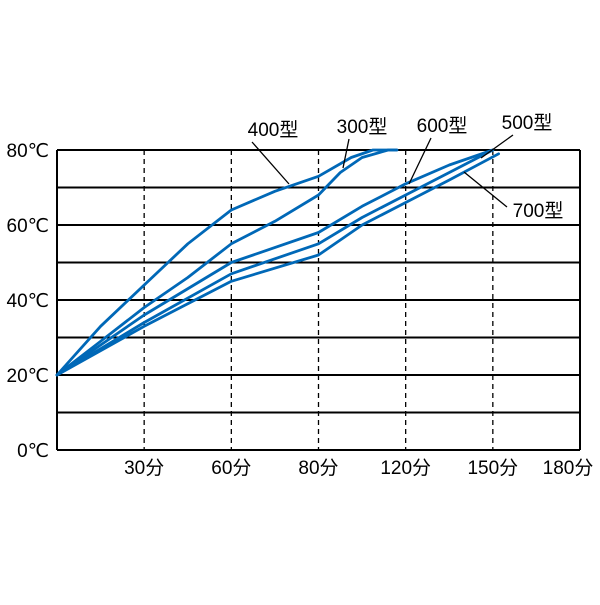 This screenshot has height=605, width=600. What do you see at coordinates (273, 130) in the screenshot?
I see `annotation-label-0: 400型` at bounding box center [273, 130].